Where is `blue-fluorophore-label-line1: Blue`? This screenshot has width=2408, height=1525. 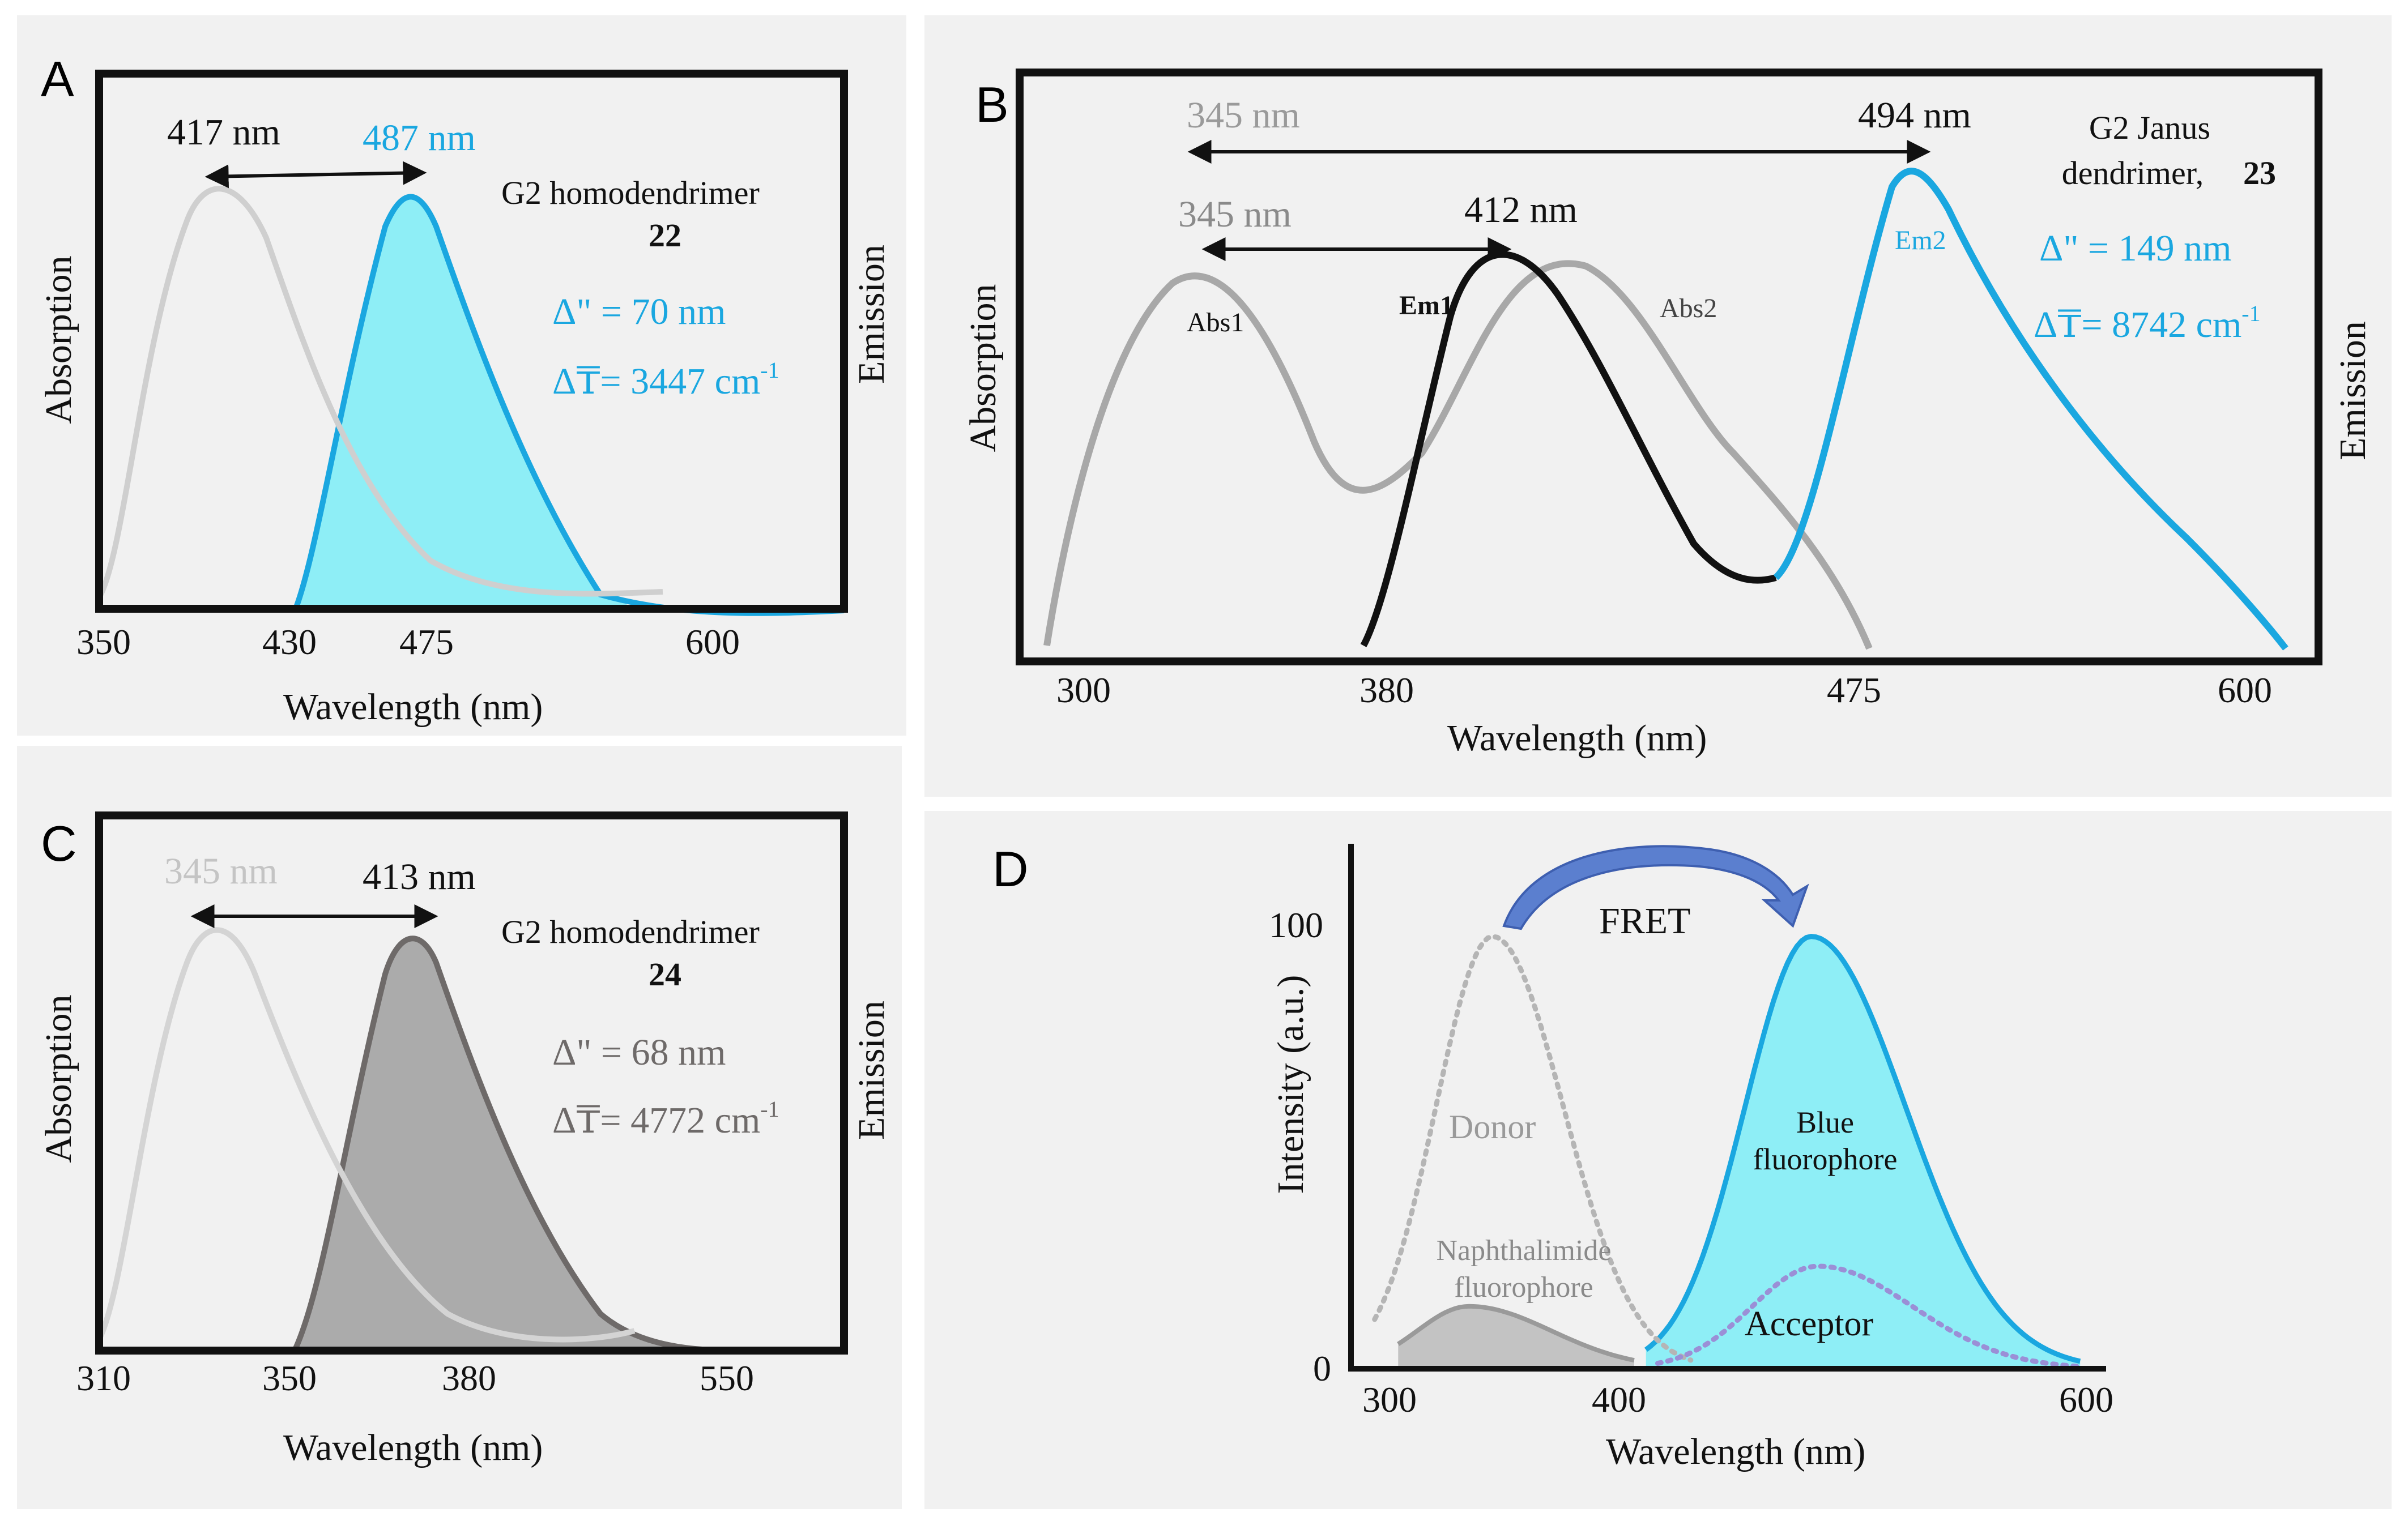
blue-fluorophore-label-line1: Blue is located at coordinates (1825, 1122).